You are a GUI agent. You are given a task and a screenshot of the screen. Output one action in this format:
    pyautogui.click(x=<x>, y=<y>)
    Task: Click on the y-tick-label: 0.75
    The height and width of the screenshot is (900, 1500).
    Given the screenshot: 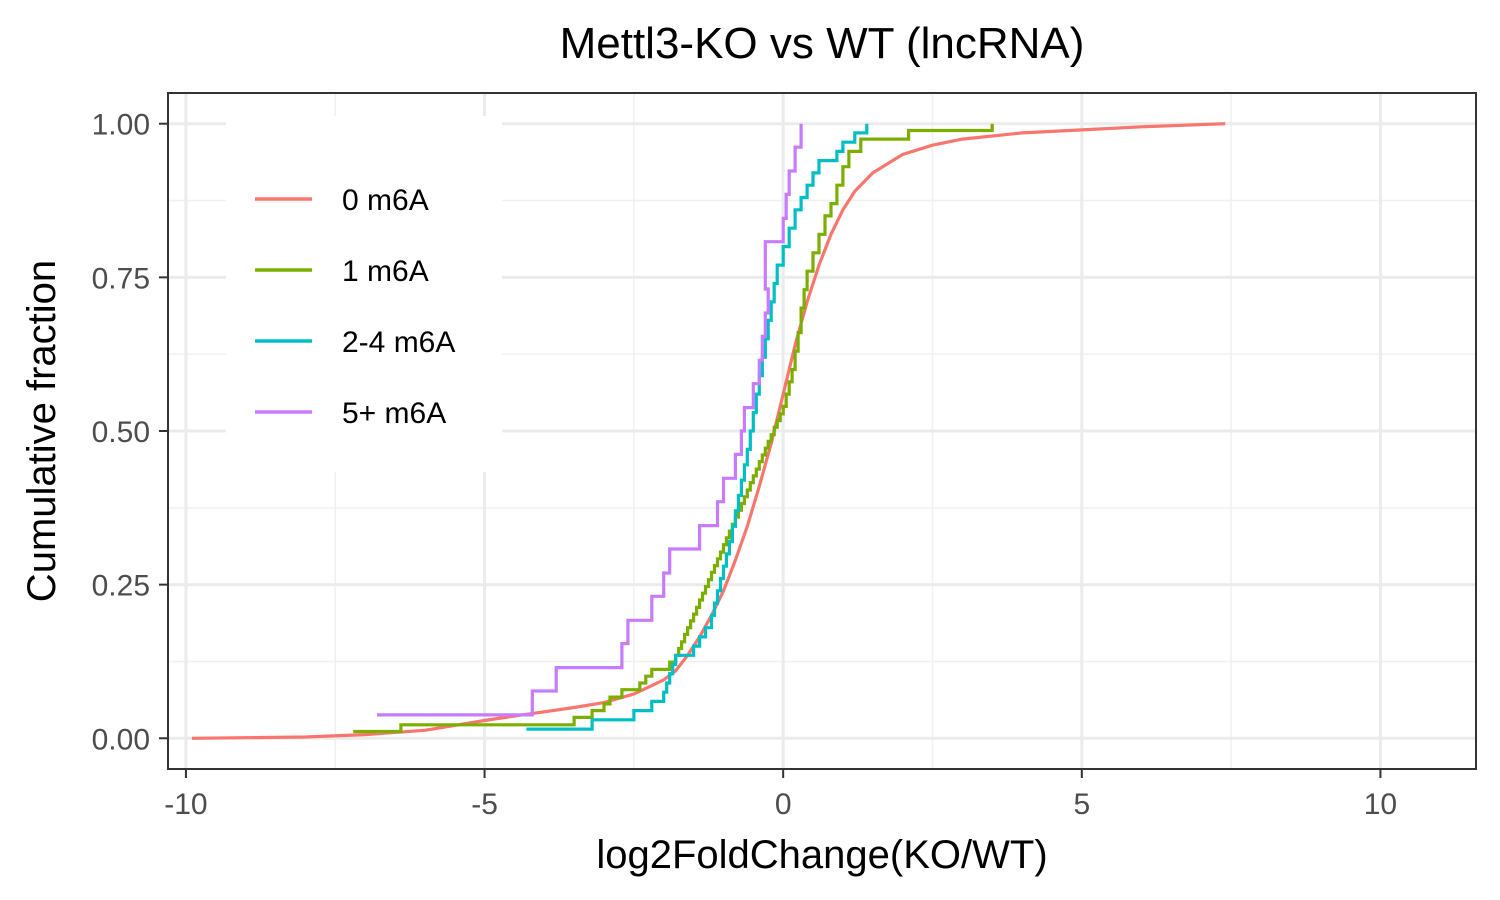 What is the action you would take?
    pyautogui.click(x=121, y=278)
    